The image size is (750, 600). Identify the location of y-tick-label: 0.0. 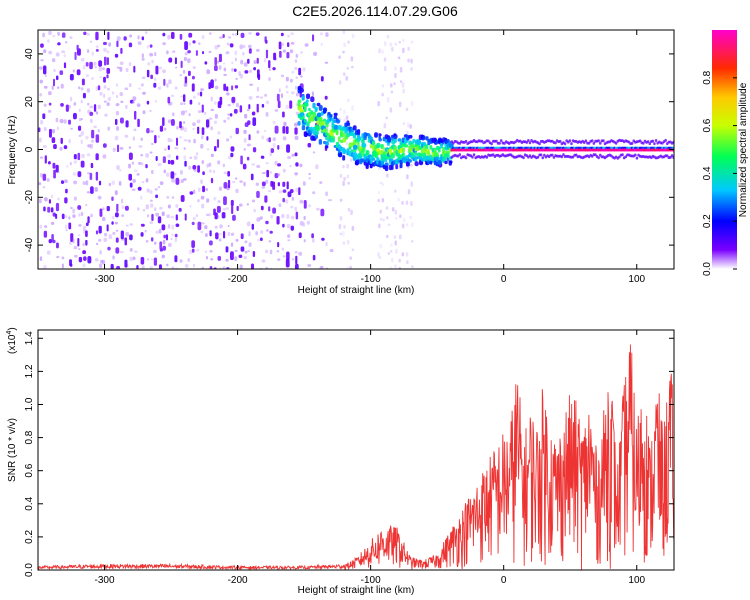
(29, 570).